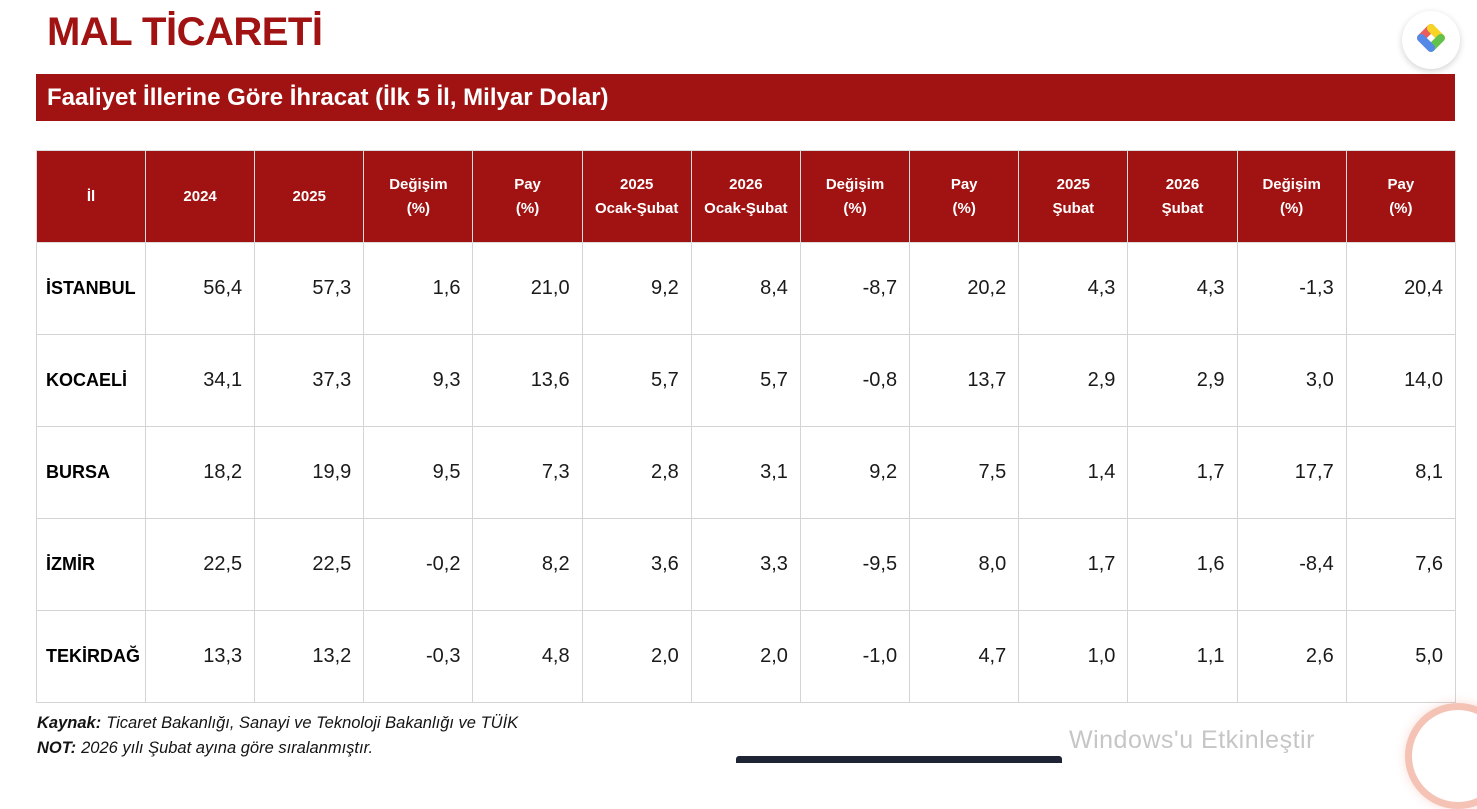 The width and height of the screenshot is (1477, 809). Describe the element at coordinates (855, 380) in the screenshot. I see `data-cell: -0,8` at that location.